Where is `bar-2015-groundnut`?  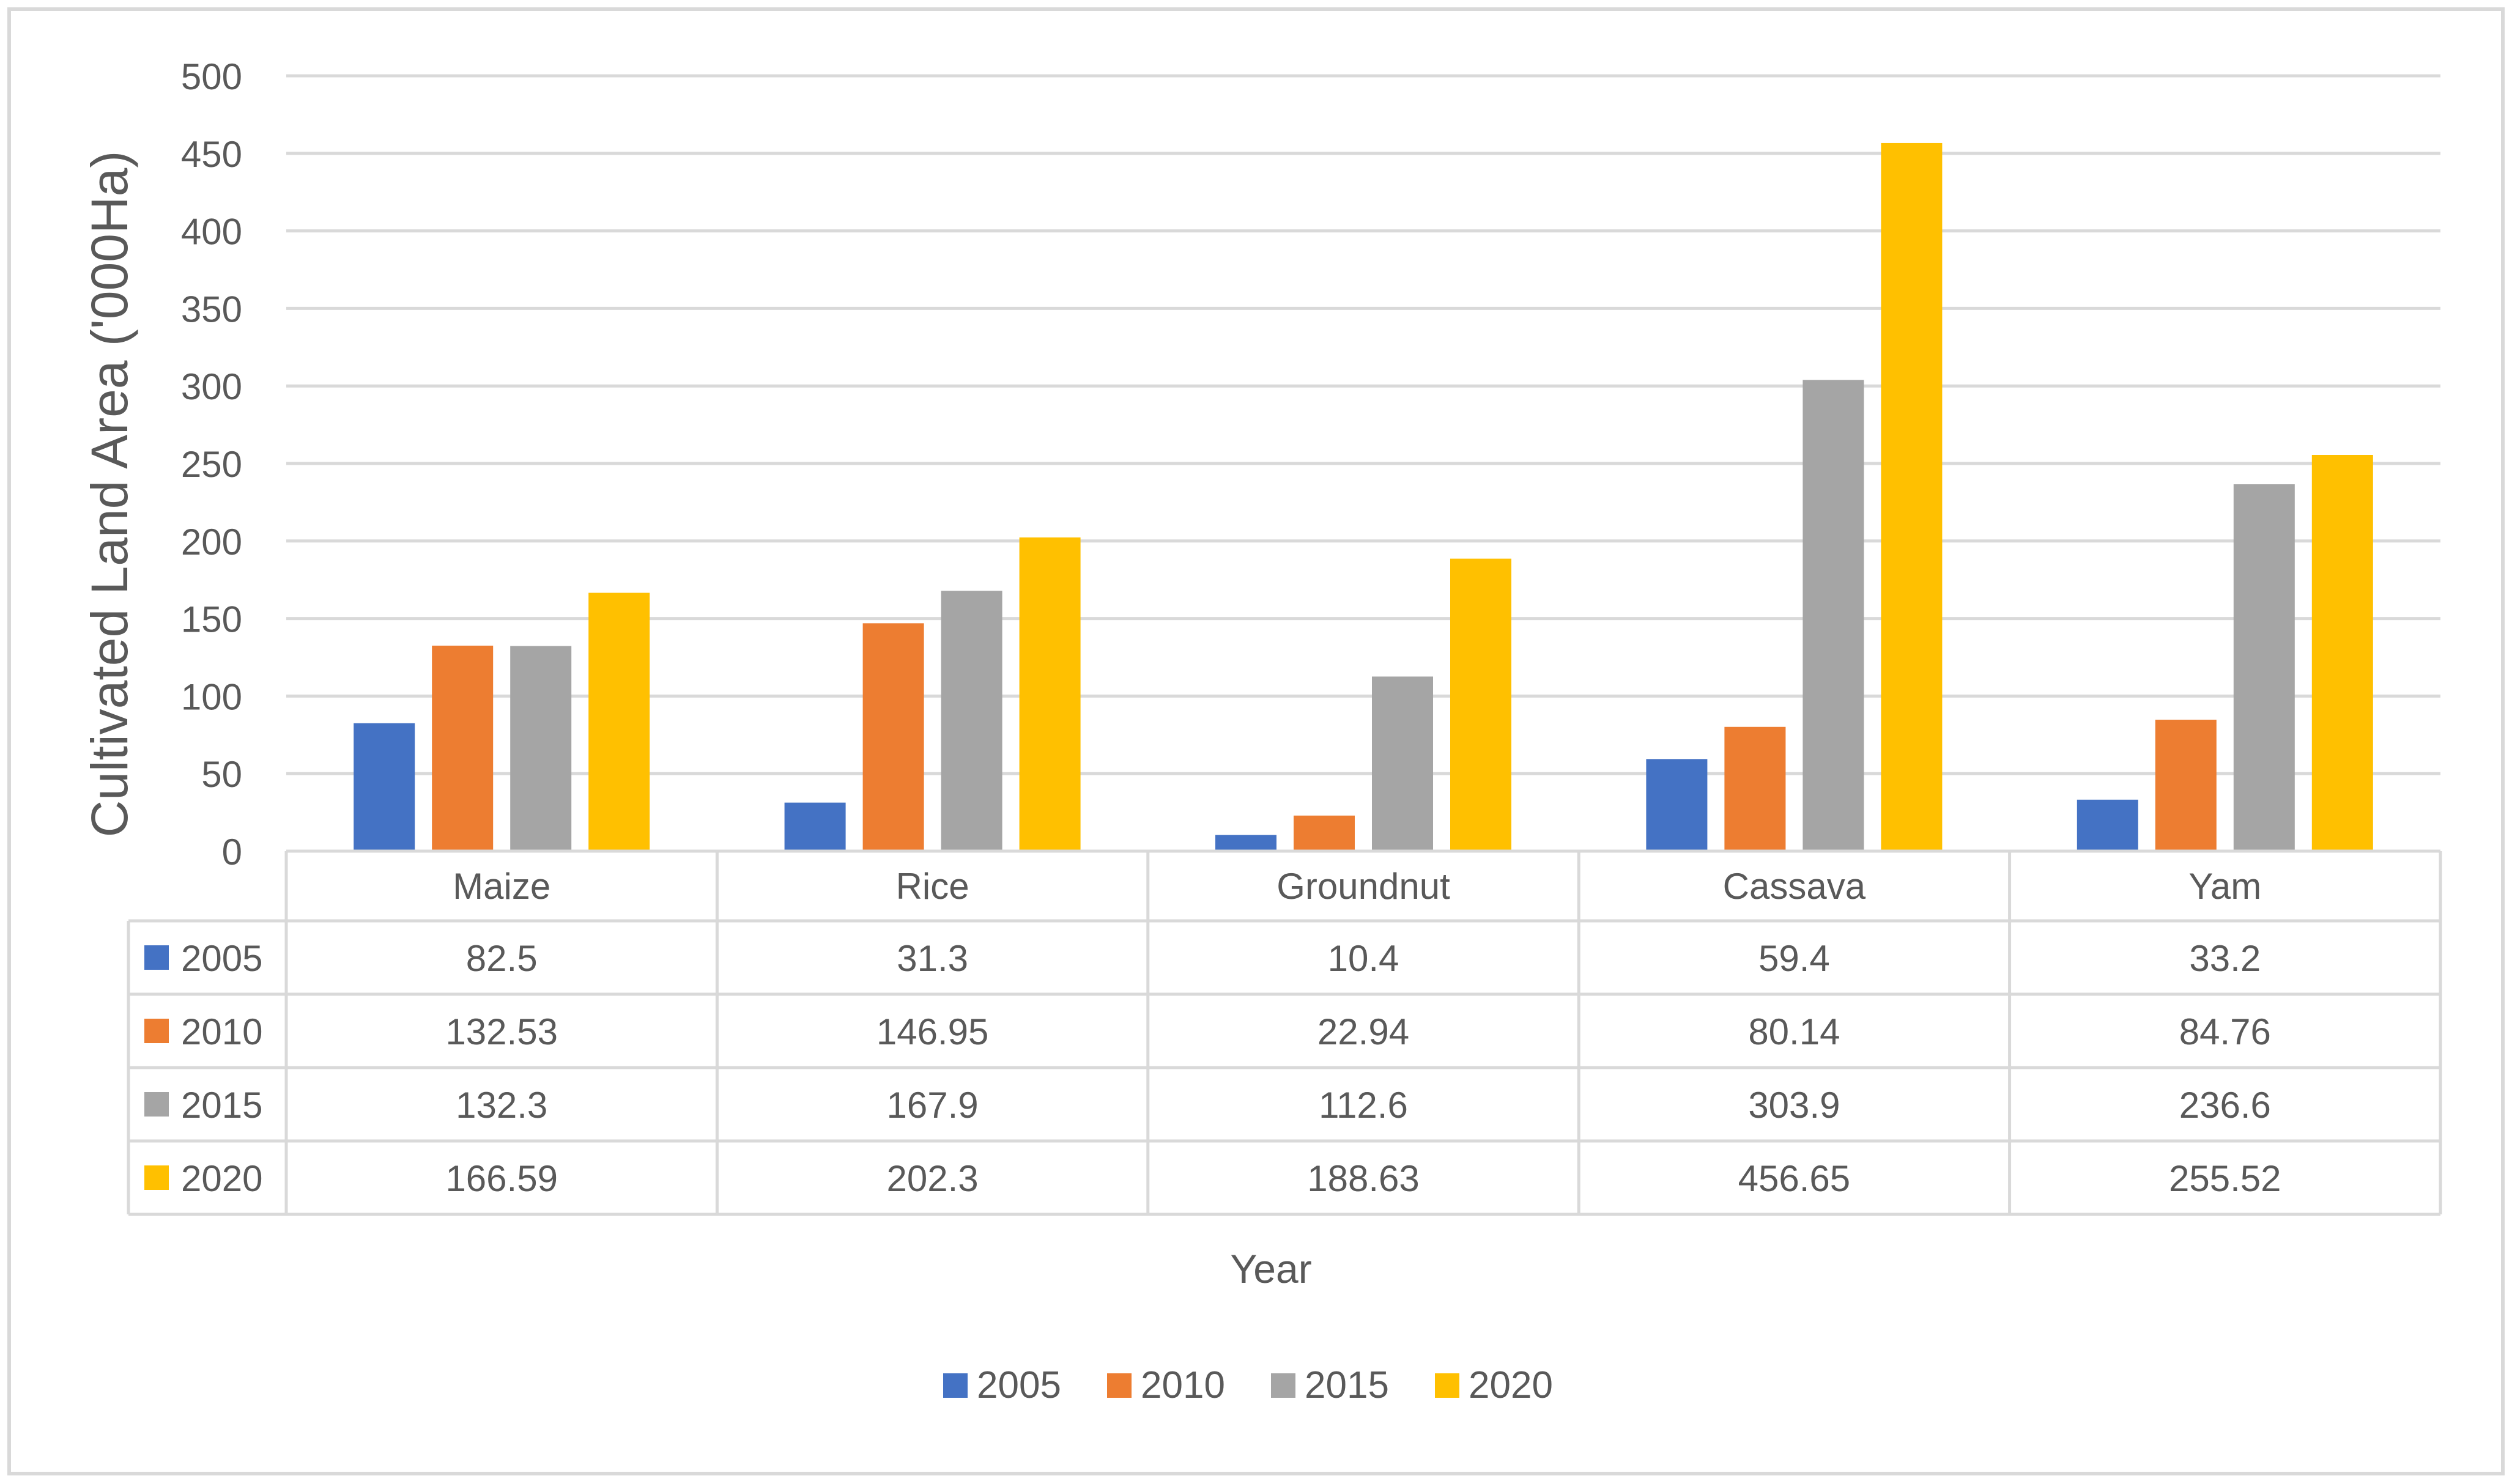
bar-2015-groundnut is located at coordinates (1402, 763).